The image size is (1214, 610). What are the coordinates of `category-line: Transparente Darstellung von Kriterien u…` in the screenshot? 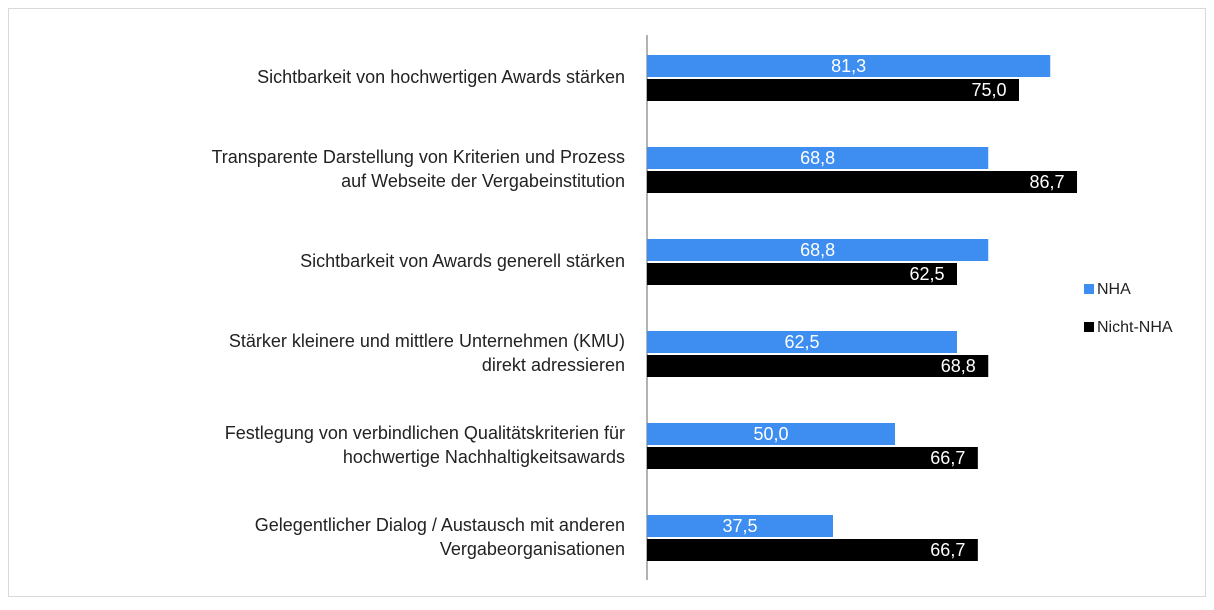 It's located at (418, 157).